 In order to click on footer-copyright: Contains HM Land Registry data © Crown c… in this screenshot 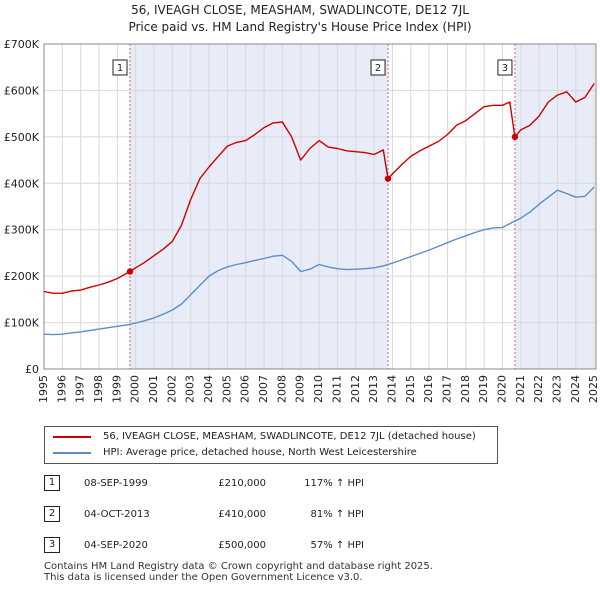, I will do `click(238, 566)`.